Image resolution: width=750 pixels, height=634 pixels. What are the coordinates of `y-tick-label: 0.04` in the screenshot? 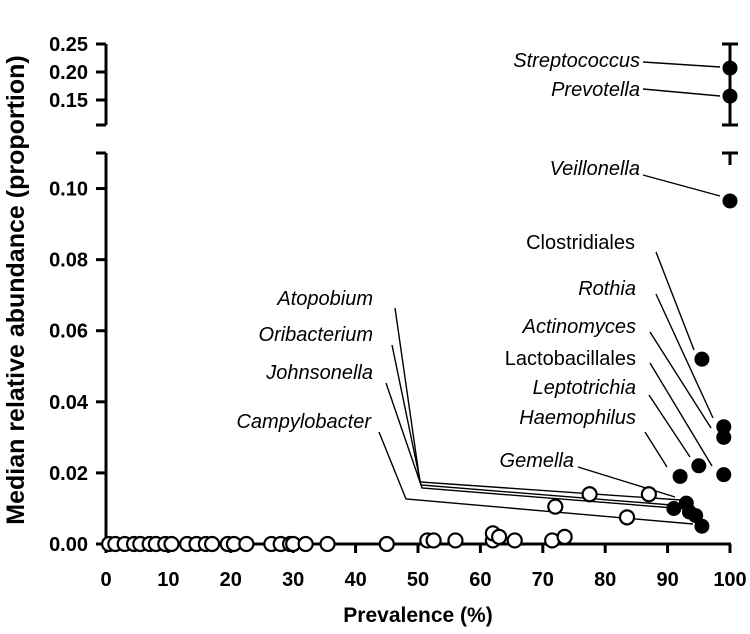 It's located at (69, 403).